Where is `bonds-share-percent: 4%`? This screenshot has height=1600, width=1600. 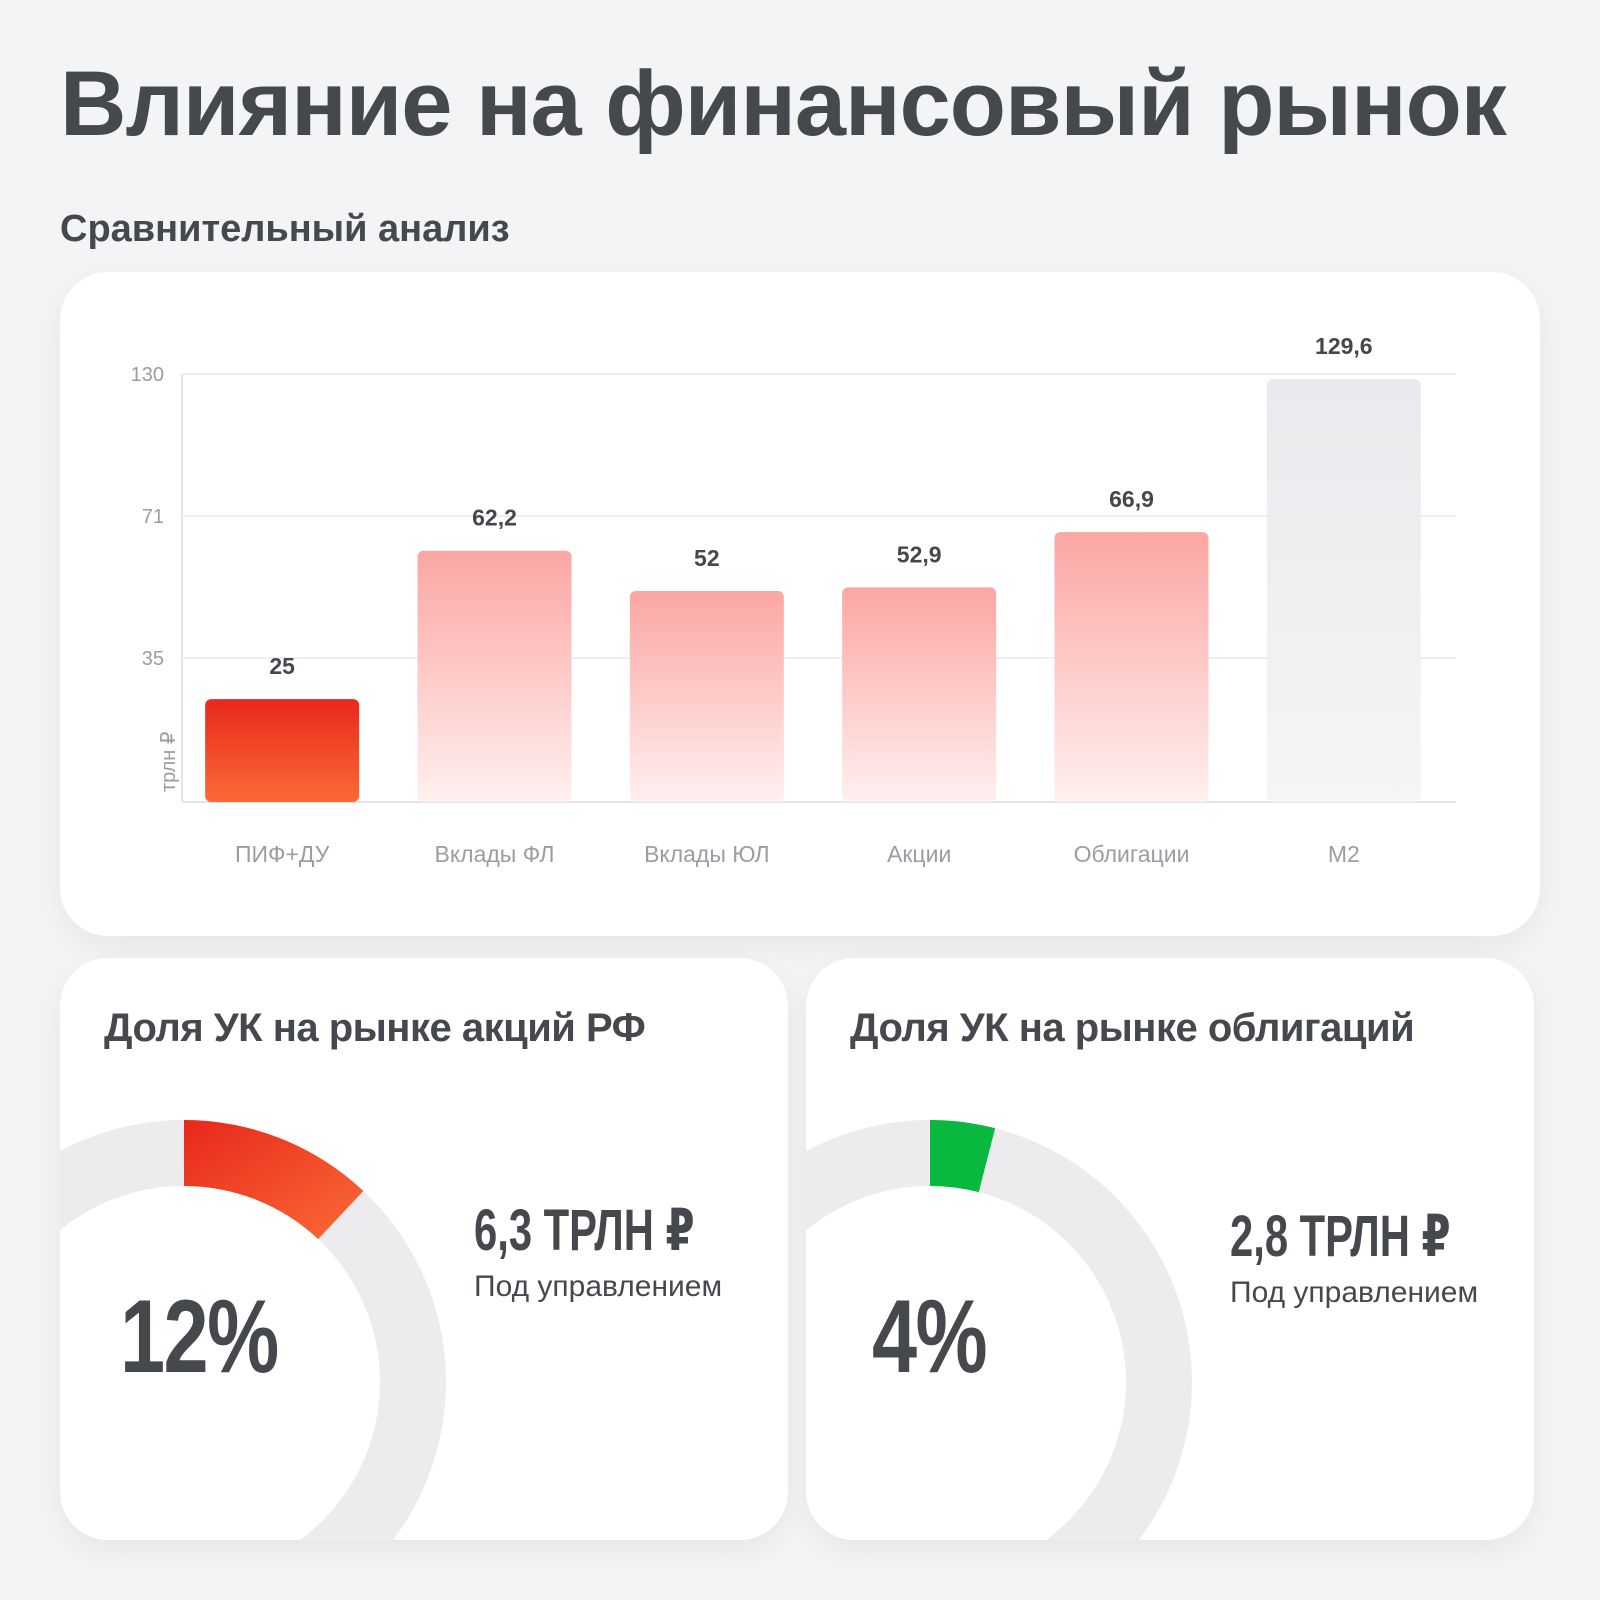 bonds-share-percent: 4% is located at coordinates (930, 1337).